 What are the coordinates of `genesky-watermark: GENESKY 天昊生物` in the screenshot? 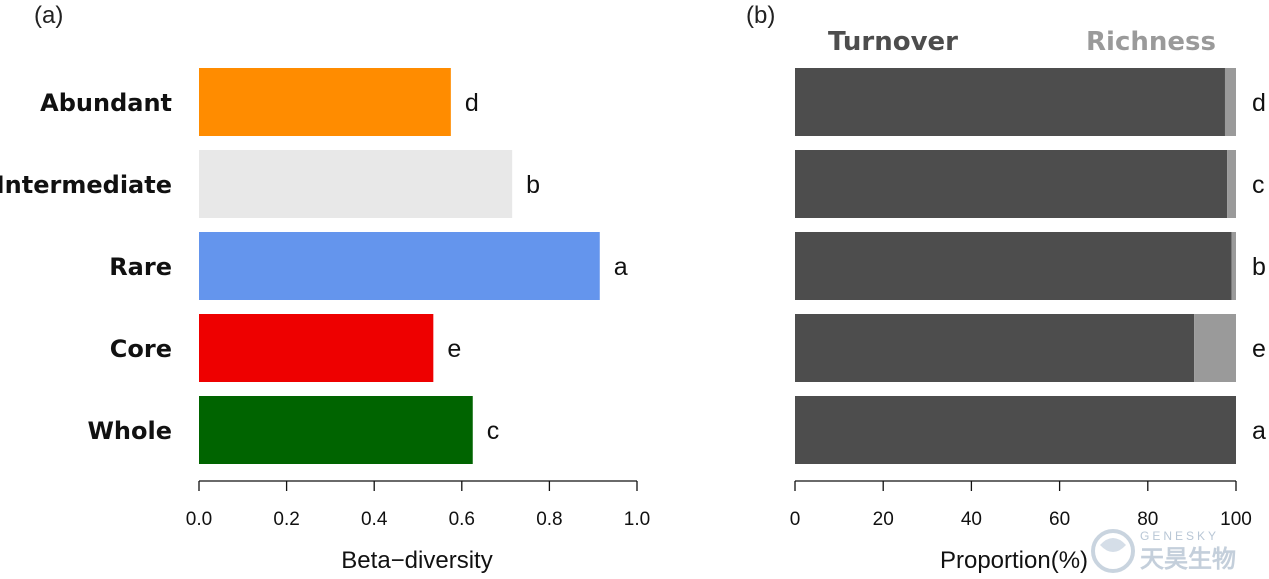 It's located at (1163, 551).